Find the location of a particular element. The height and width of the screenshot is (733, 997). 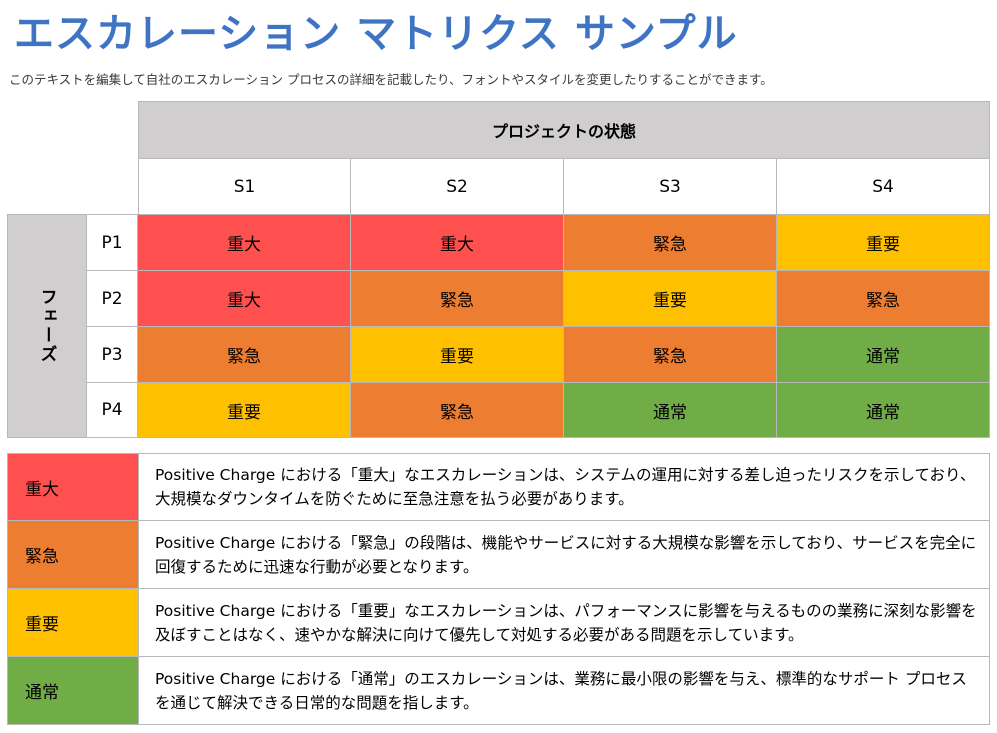

row-group-label: フェーズ is located at coordinates (46, 326).